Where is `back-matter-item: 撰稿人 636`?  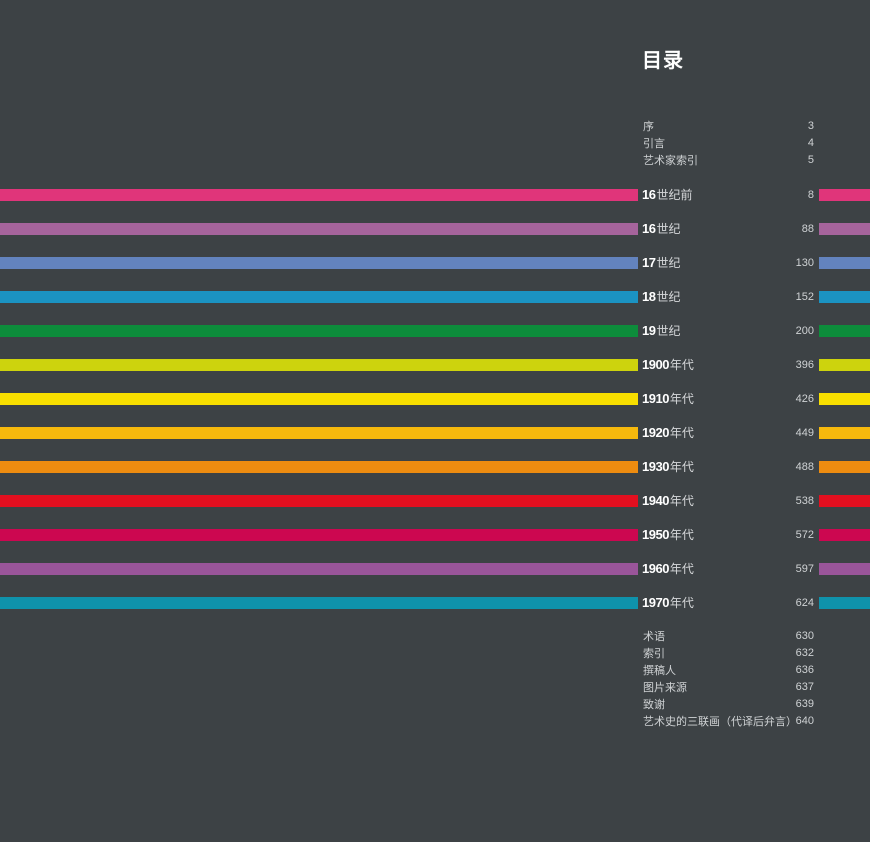 back-matter-item: 撰稿人 636 is located at coordinates (435, 670).